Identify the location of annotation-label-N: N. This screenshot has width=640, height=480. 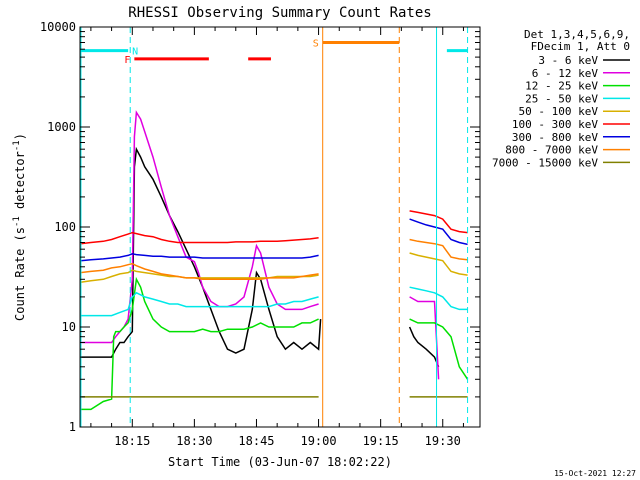
(135, 52).